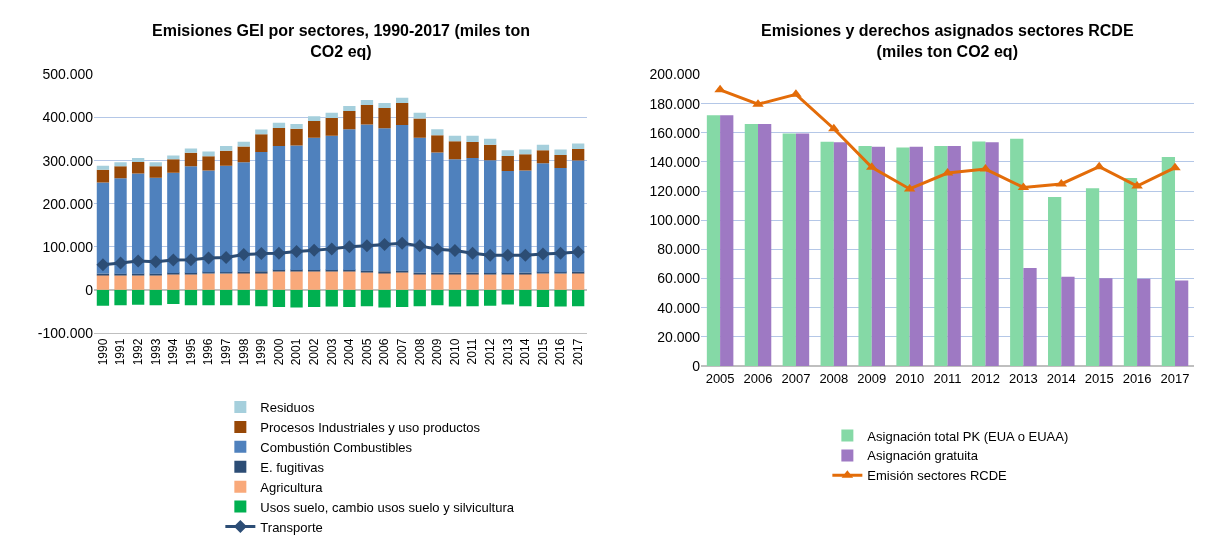  What do you see at coordinates (923, 456) in the screenshot?
I see `legend-label: Asignación gratuita` at bounding box center [923, 456].